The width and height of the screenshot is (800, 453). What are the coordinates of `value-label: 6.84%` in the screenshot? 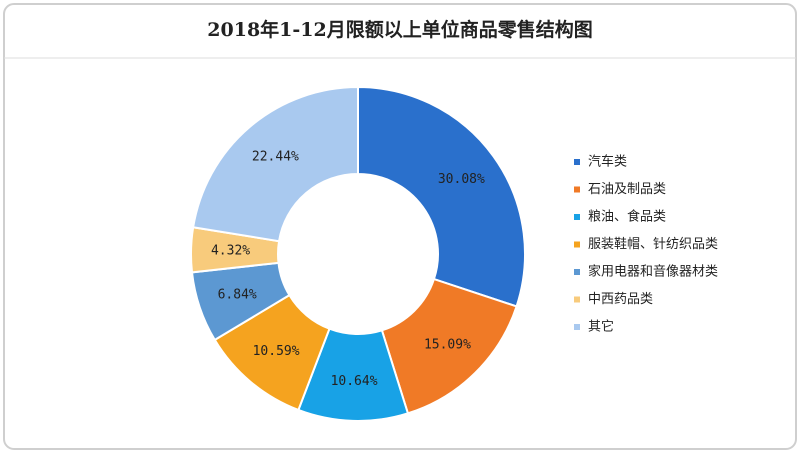 It's located at (237, 294).